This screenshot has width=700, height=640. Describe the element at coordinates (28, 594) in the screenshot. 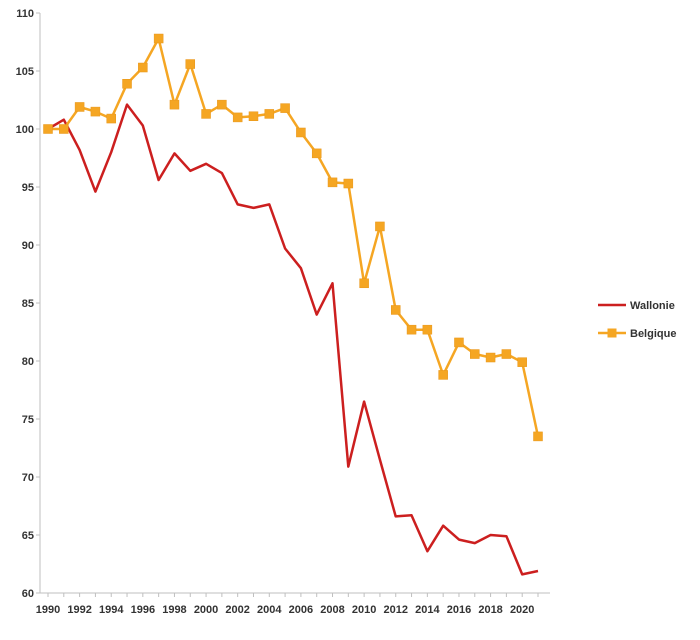

I see `y-tick-label: 60` at that location.